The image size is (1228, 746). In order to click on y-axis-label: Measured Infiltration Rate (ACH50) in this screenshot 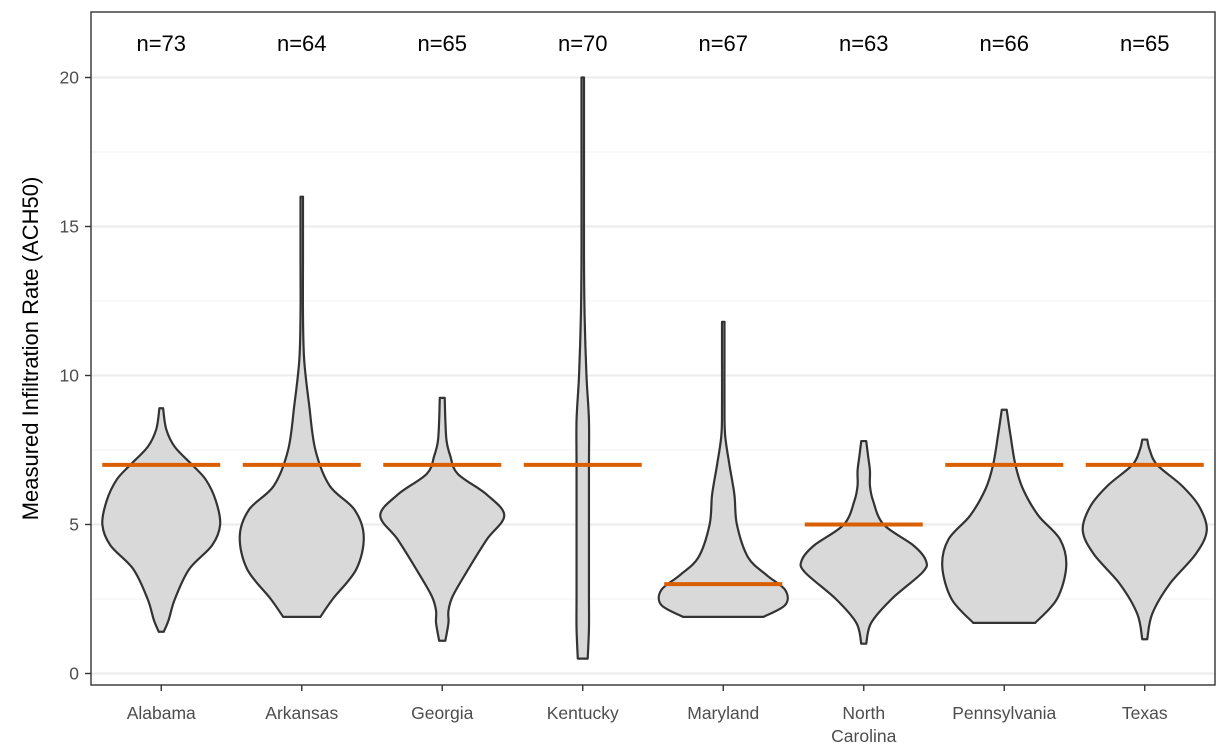, I will do `click(30, 349)`.